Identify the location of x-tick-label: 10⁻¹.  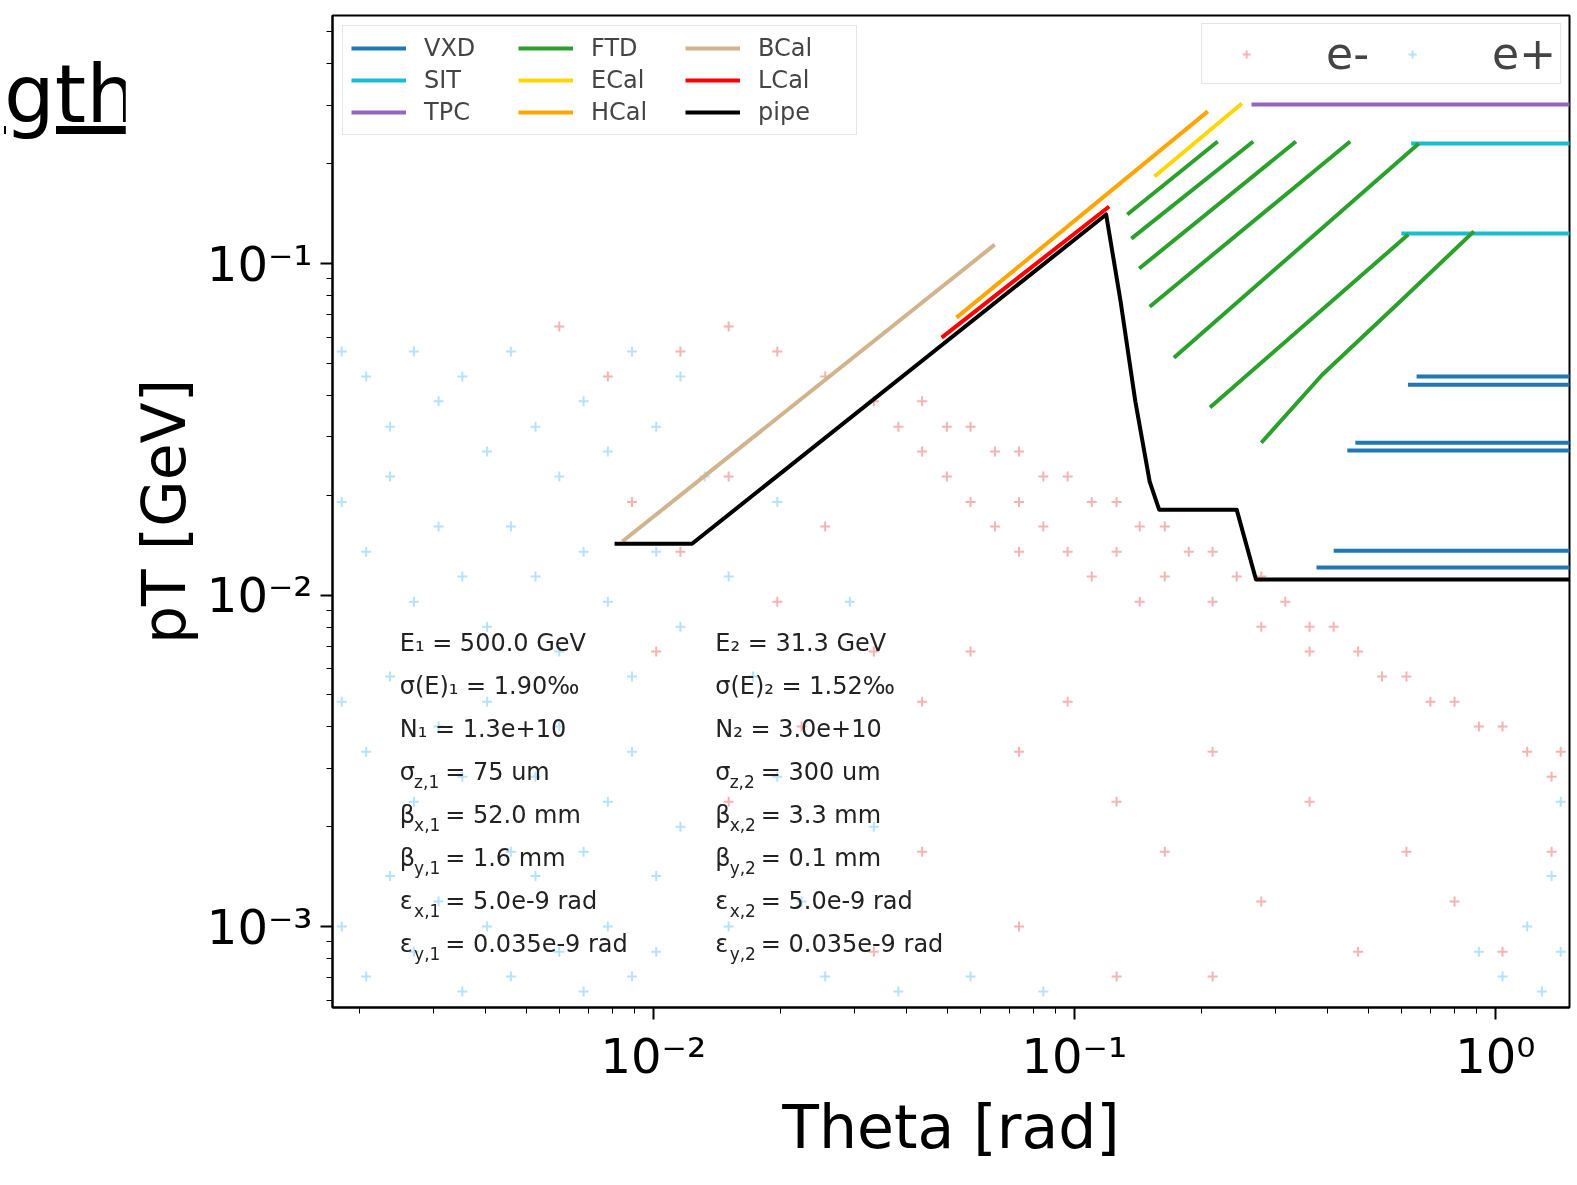
(1074, 1055).